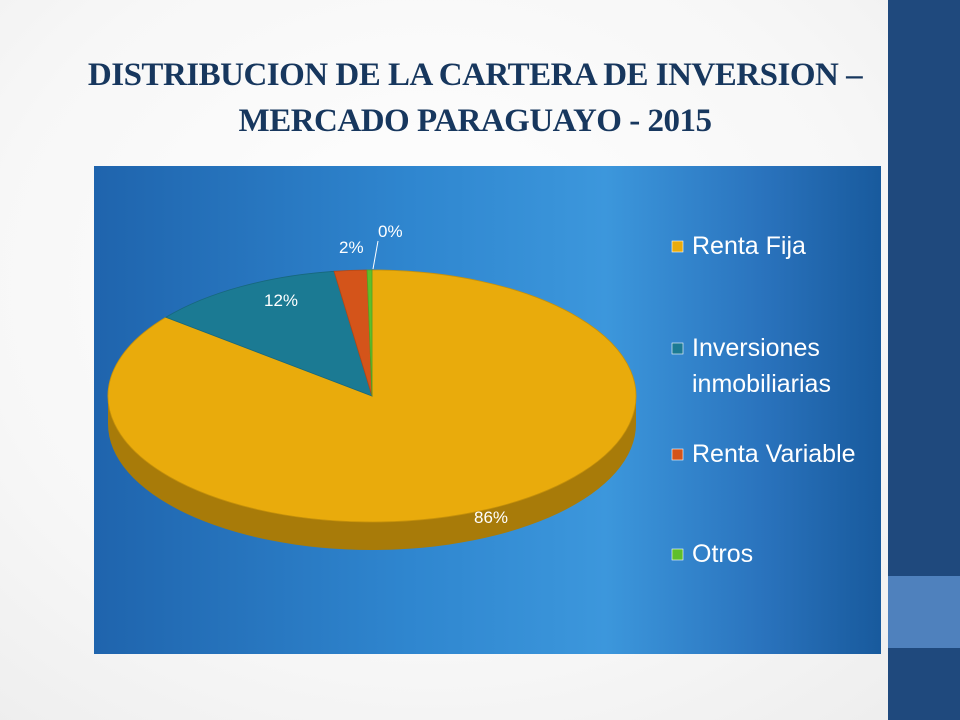 The height and width of the screenshot is (720, 960). What do you see at coordinates (390, 231) in the screenshot?
I see `data-label-otros: 0%` at bounding box center [390, 231].